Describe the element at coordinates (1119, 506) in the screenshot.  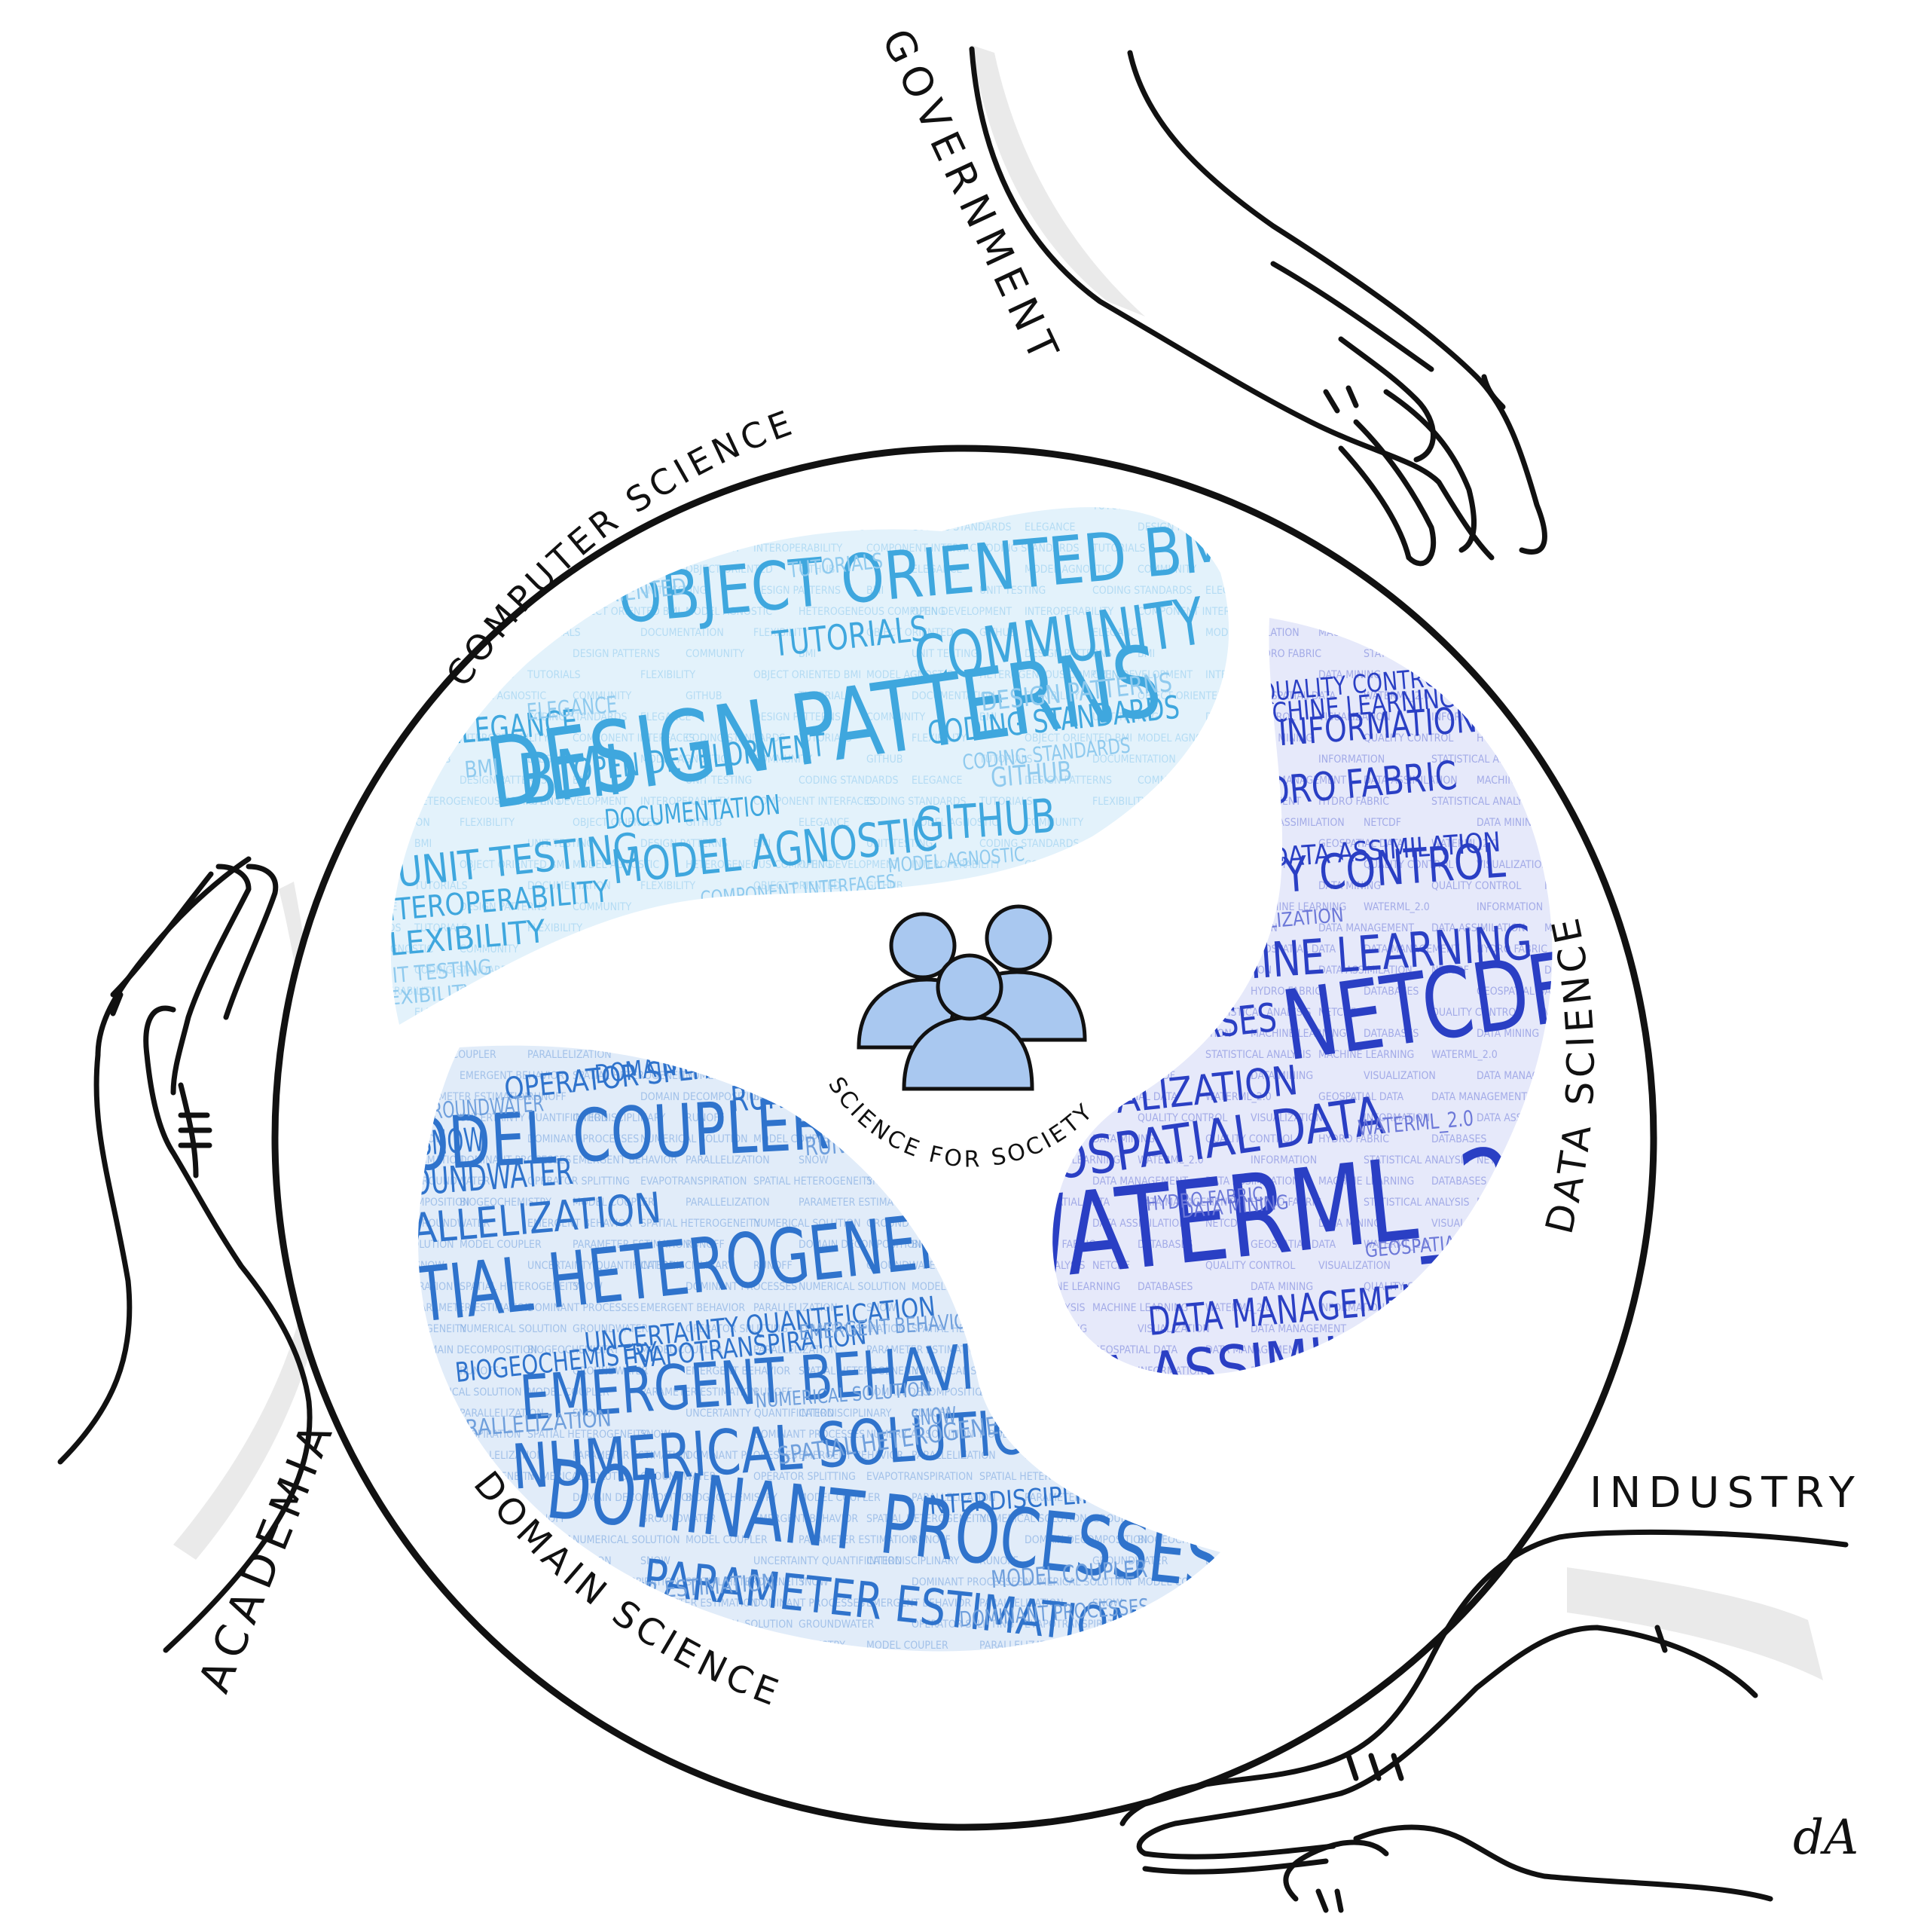
I see `cloud-filler-word: TUTORIALS` at that location.